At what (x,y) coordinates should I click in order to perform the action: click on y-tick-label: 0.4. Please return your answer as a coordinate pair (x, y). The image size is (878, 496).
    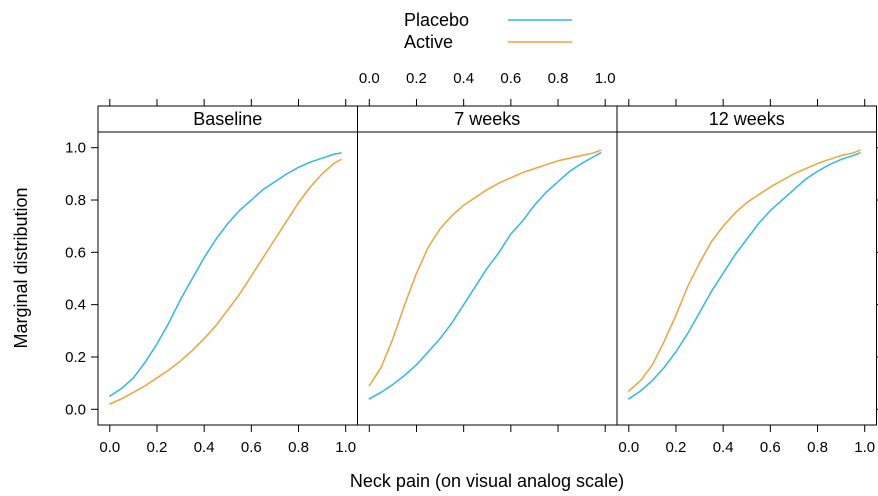
    Looking at the image, I should click on (75, 305).